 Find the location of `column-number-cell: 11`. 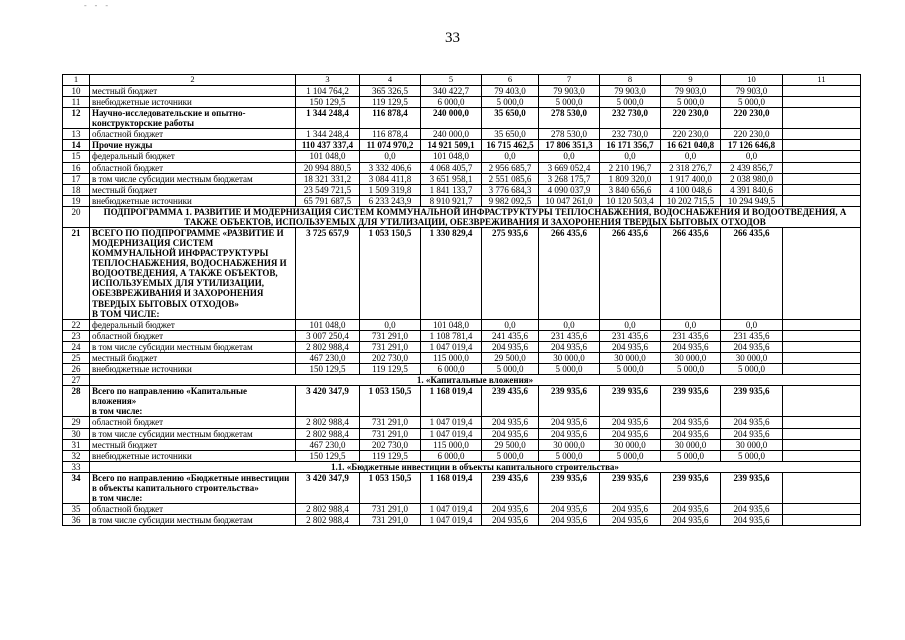

column-number-cell: 11 is located at coordinates (821, 80).